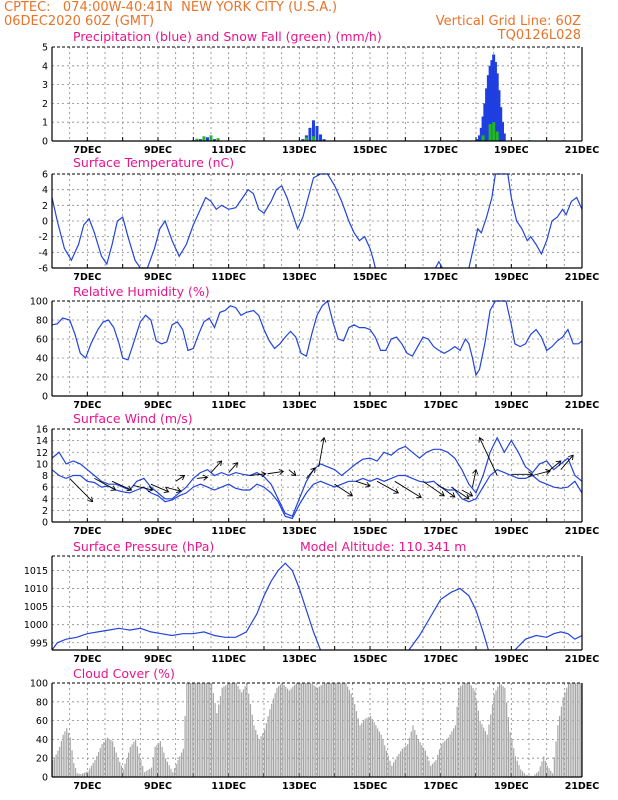 This screenshot has width=618, height=800. What do you see at coordinates (299, 786) in the screenshot?
I see `x-tick-label: 13DEC` at bounding box center [299, 786].